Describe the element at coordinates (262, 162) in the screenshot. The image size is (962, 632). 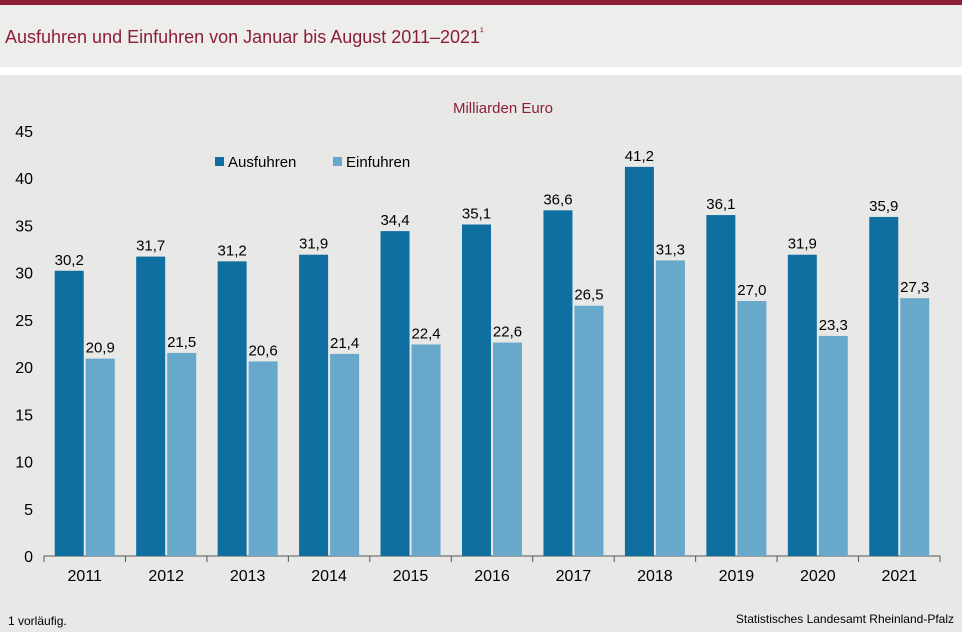
I see `legend-label-ausfuhren: Ausfuhren` at that location.